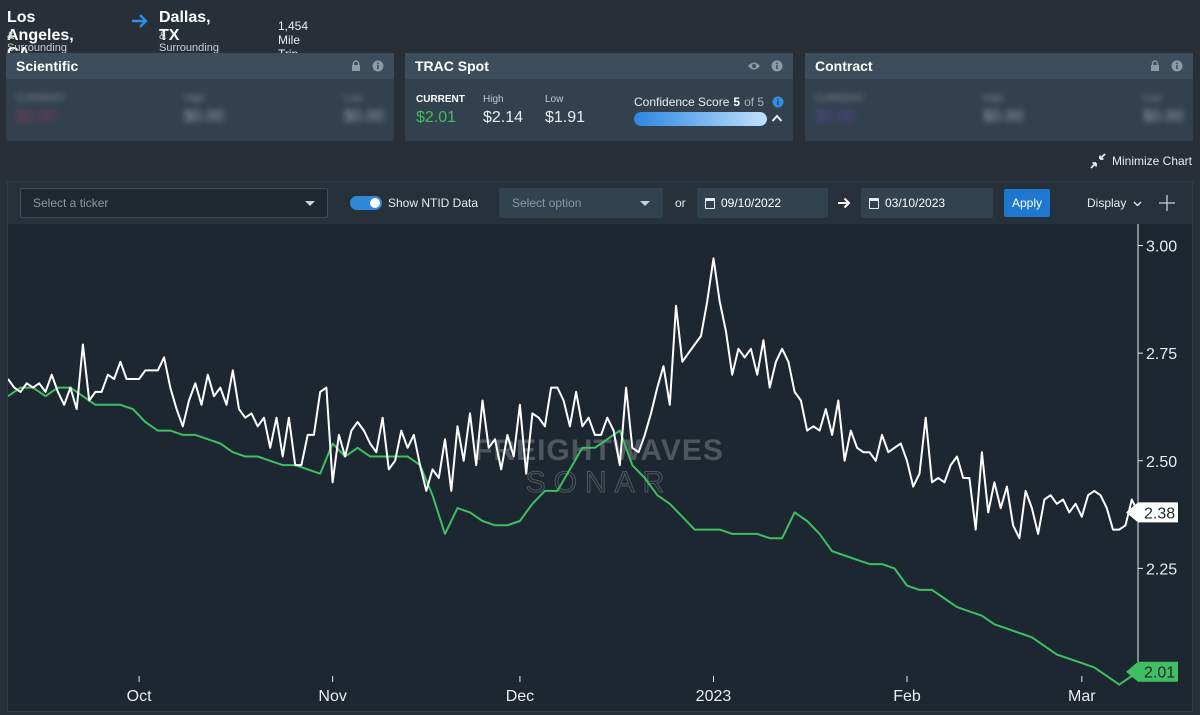 The height and width of the screenshot is (715, 1200). What do you see at coordinates (440, 110) in the screenshot?
I see `trac-current: CURRENT $2.01` at bounding box center [440, 110].